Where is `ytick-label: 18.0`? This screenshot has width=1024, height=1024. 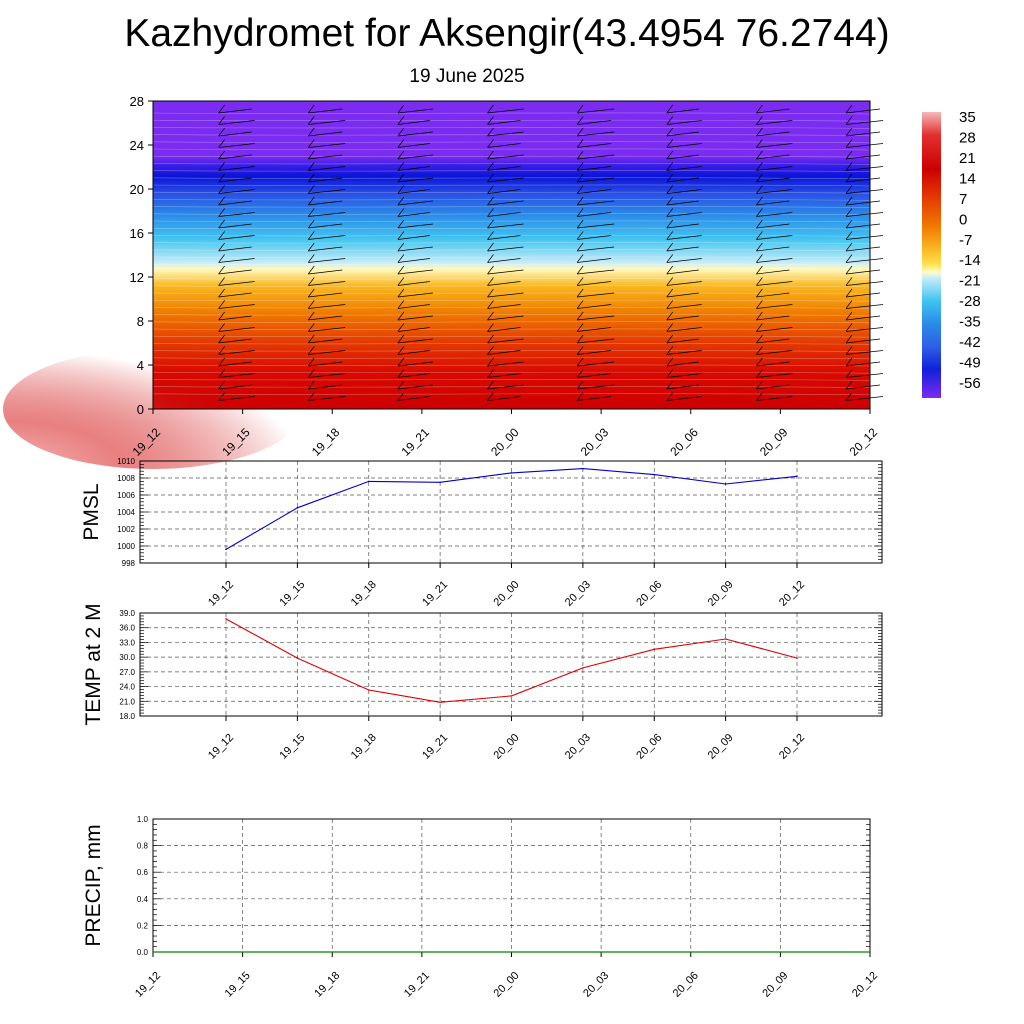 ytick-label: 18.0 is located at coordinates (127, 716).